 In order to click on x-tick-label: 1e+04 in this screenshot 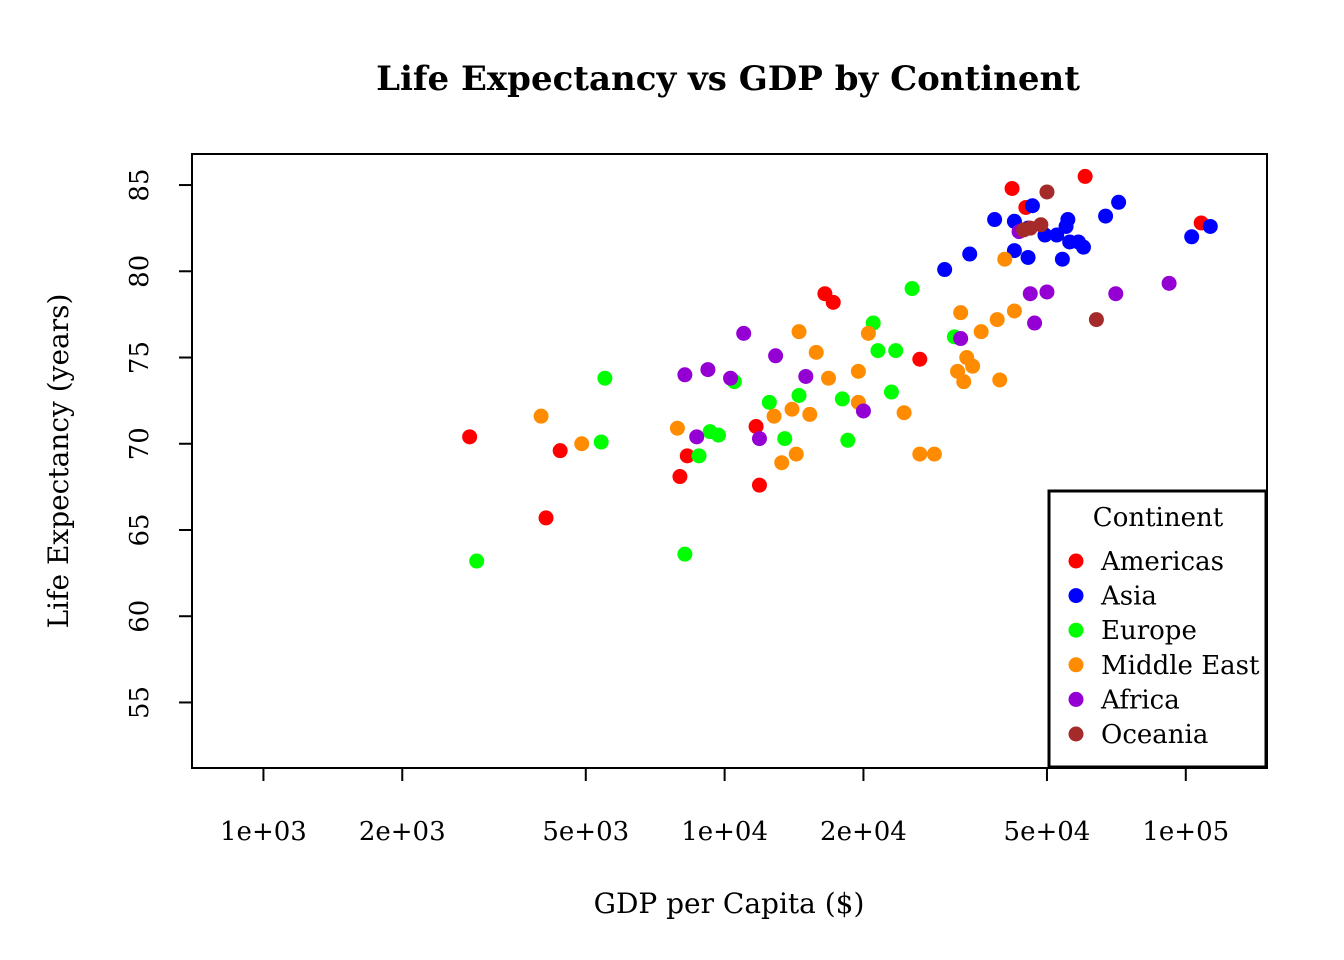, I will do `click(724, 832)`.